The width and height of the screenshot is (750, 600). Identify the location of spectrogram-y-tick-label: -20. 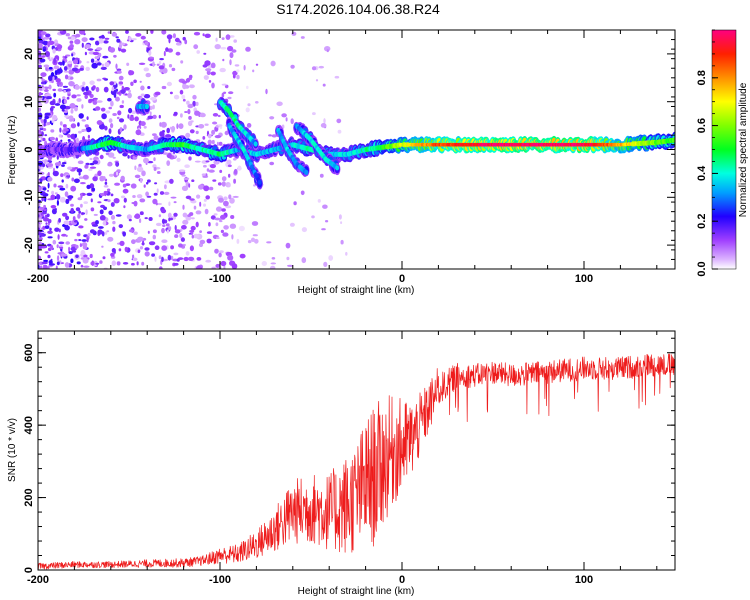
(29, 245).